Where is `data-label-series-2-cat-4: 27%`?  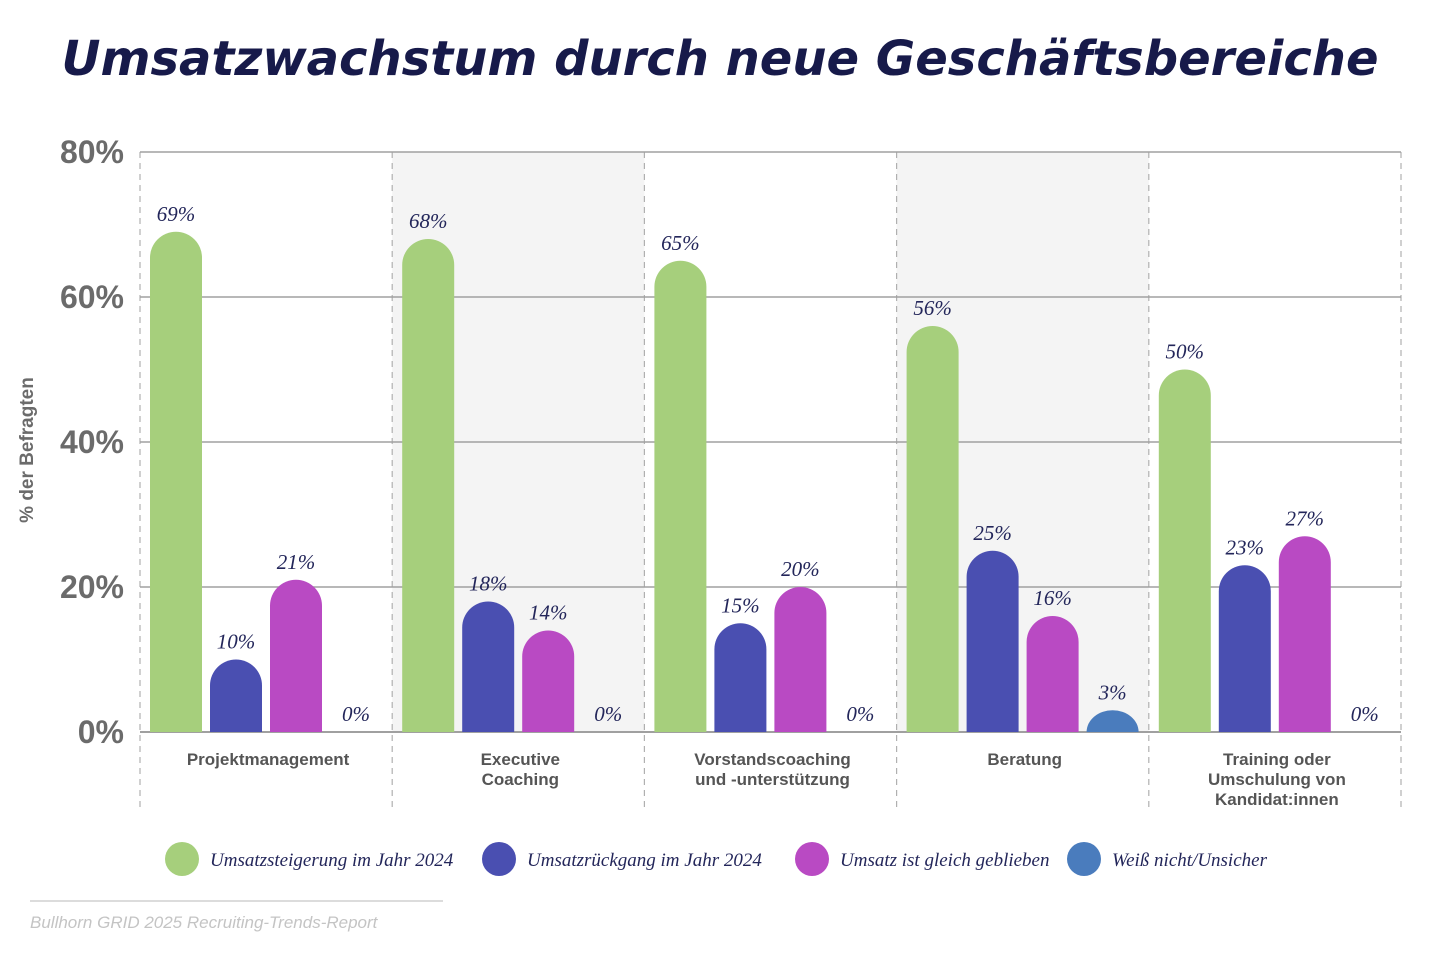 data-label-series-2-cat-4: 27% is located at coordinates (1305, 518).